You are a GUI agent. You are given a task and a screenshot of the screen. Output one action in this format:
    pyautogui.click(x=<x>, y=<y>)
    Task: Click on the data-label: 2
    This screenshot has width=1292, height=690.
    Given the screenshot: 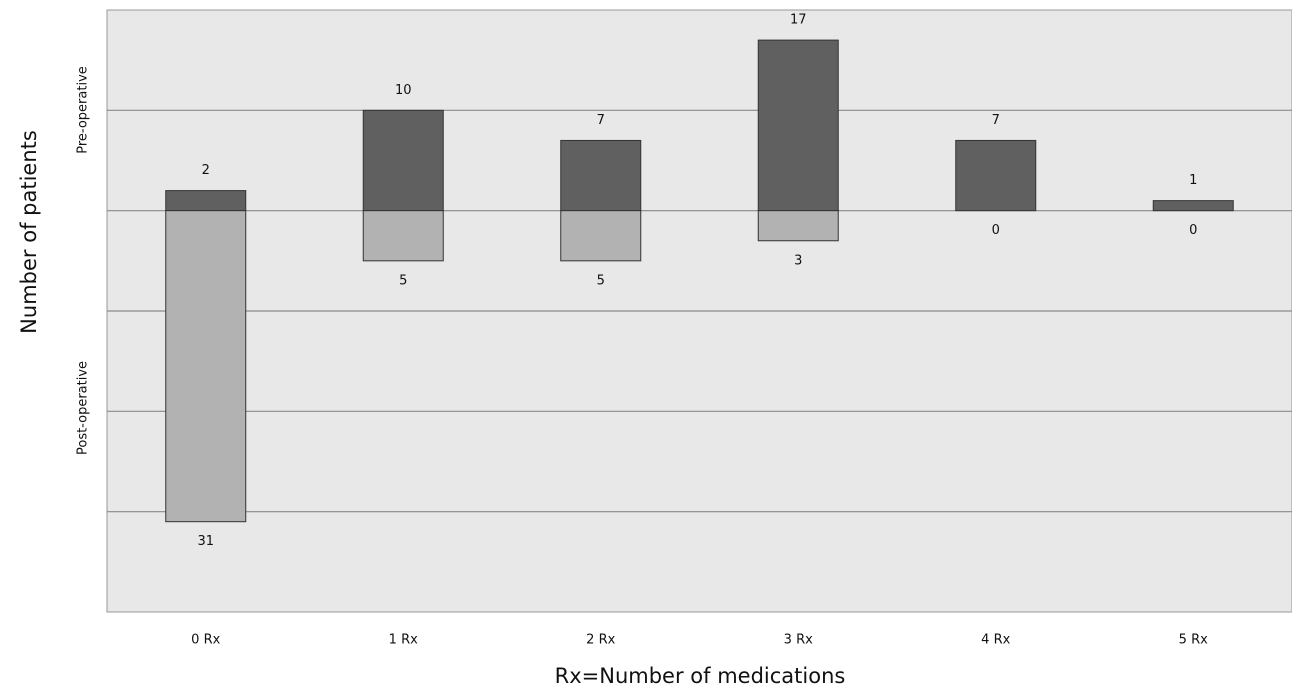 What is the action you would take?
    pyautogui.click(x=206, y=170)
    